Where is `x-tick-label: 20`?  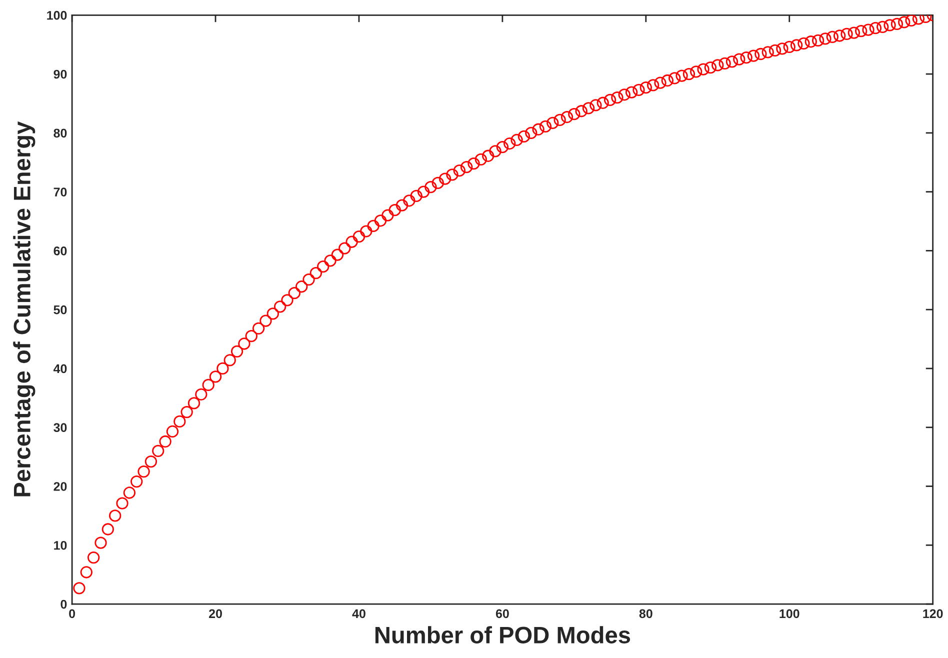
x-tick-label: 20 is located at coordinates (215, 613).